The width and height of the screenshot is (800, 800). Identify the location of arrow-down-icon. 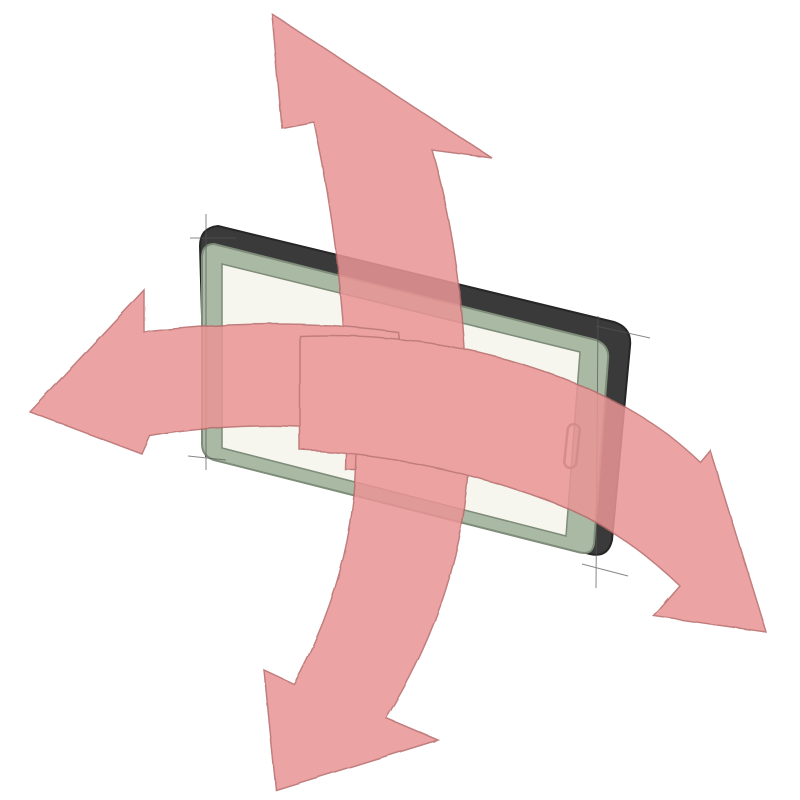
(367, 607).